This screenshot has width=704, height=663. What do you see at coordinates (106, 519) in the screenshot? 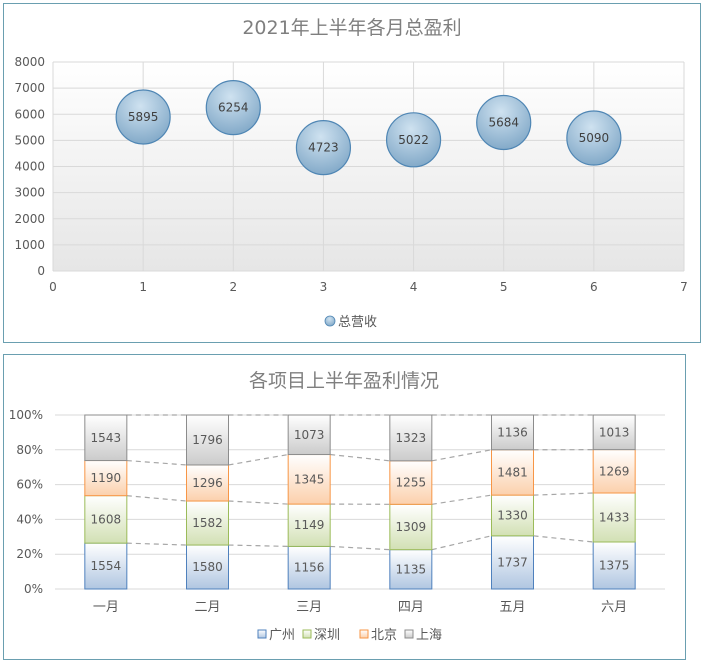
I see `data-label: 1608` at bounding box center [106, 519].